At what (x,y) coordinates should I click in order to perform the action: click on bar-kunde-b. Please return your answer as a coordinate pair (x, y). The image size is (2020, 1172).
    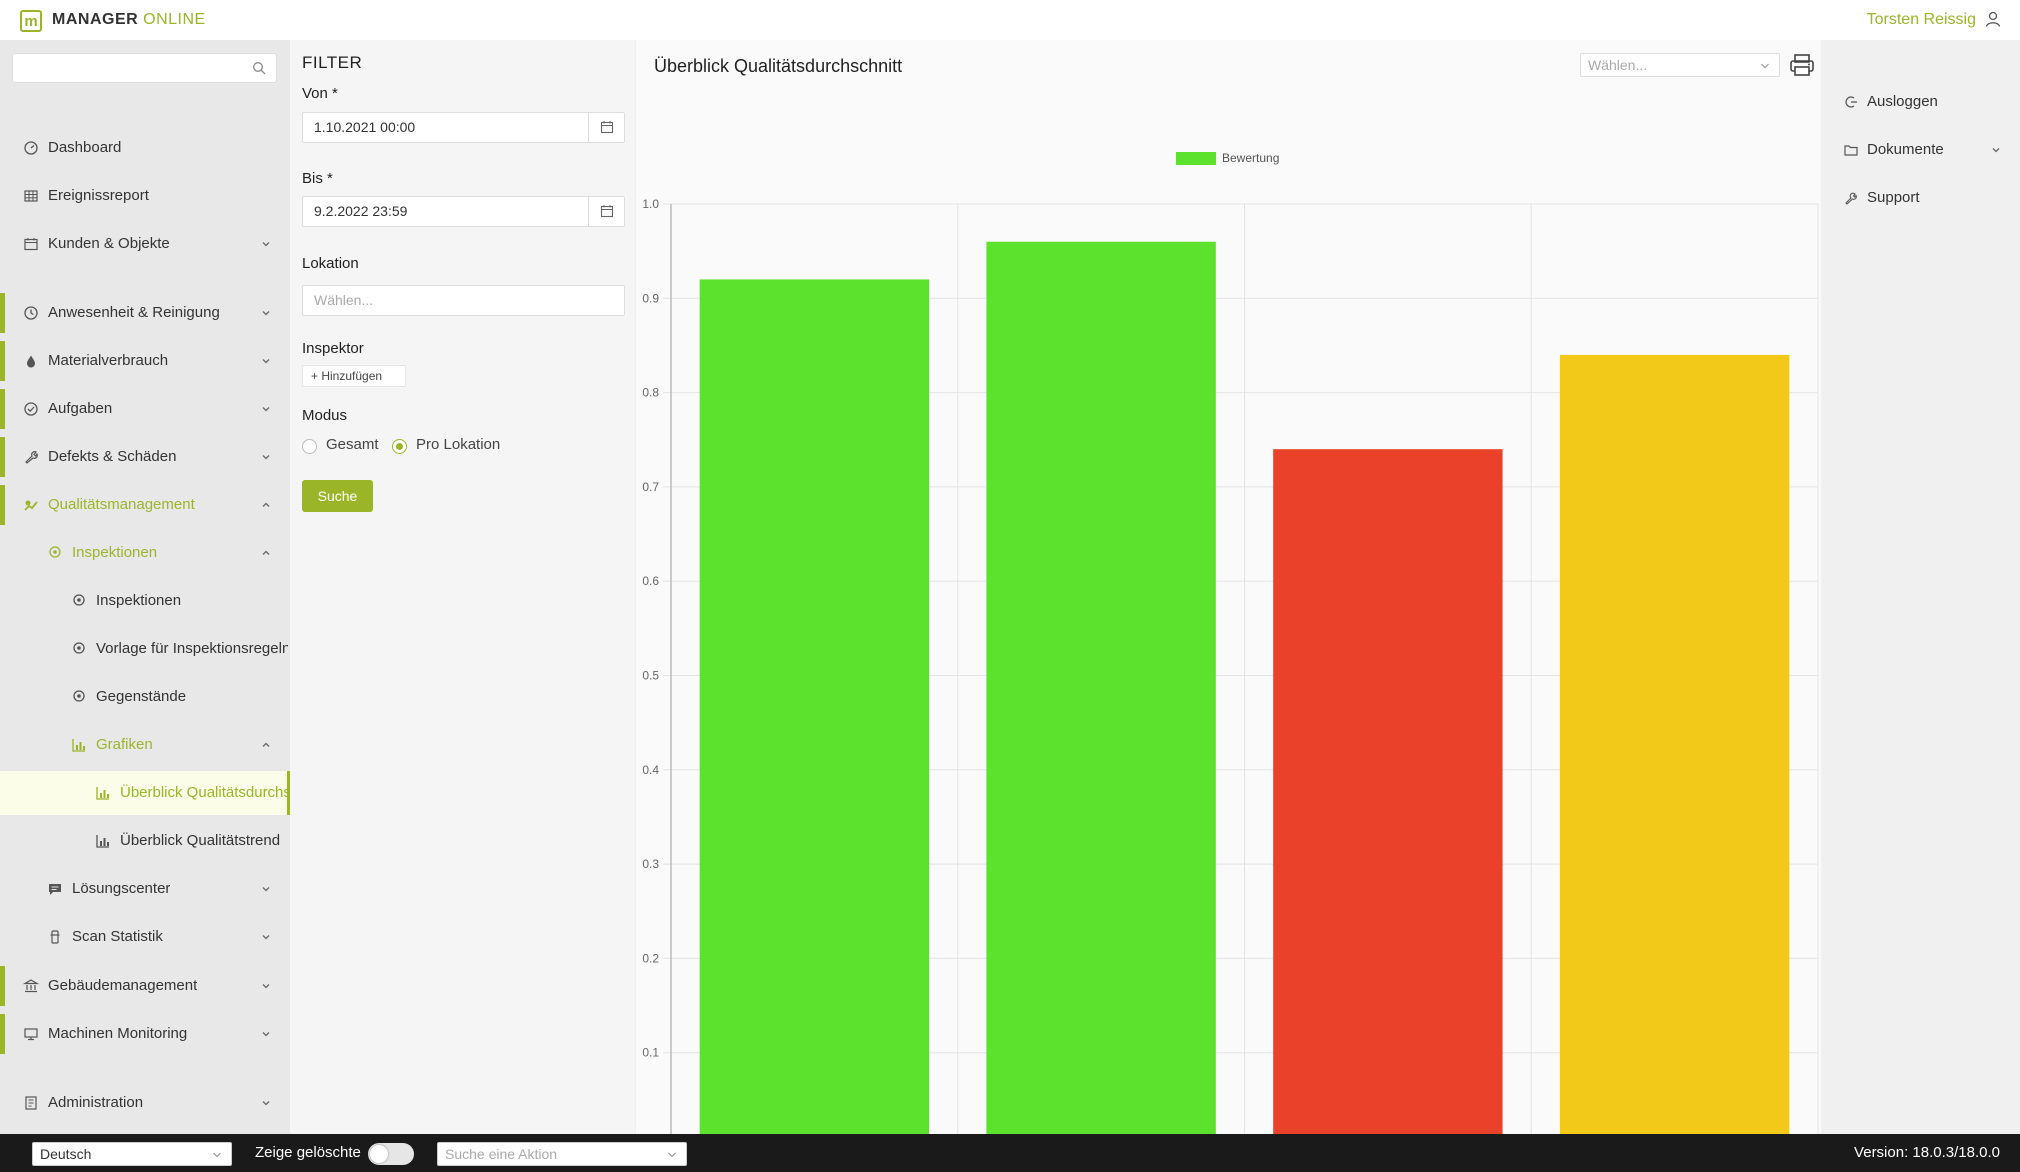
    Looking at the image, I should click on (1388, 798).